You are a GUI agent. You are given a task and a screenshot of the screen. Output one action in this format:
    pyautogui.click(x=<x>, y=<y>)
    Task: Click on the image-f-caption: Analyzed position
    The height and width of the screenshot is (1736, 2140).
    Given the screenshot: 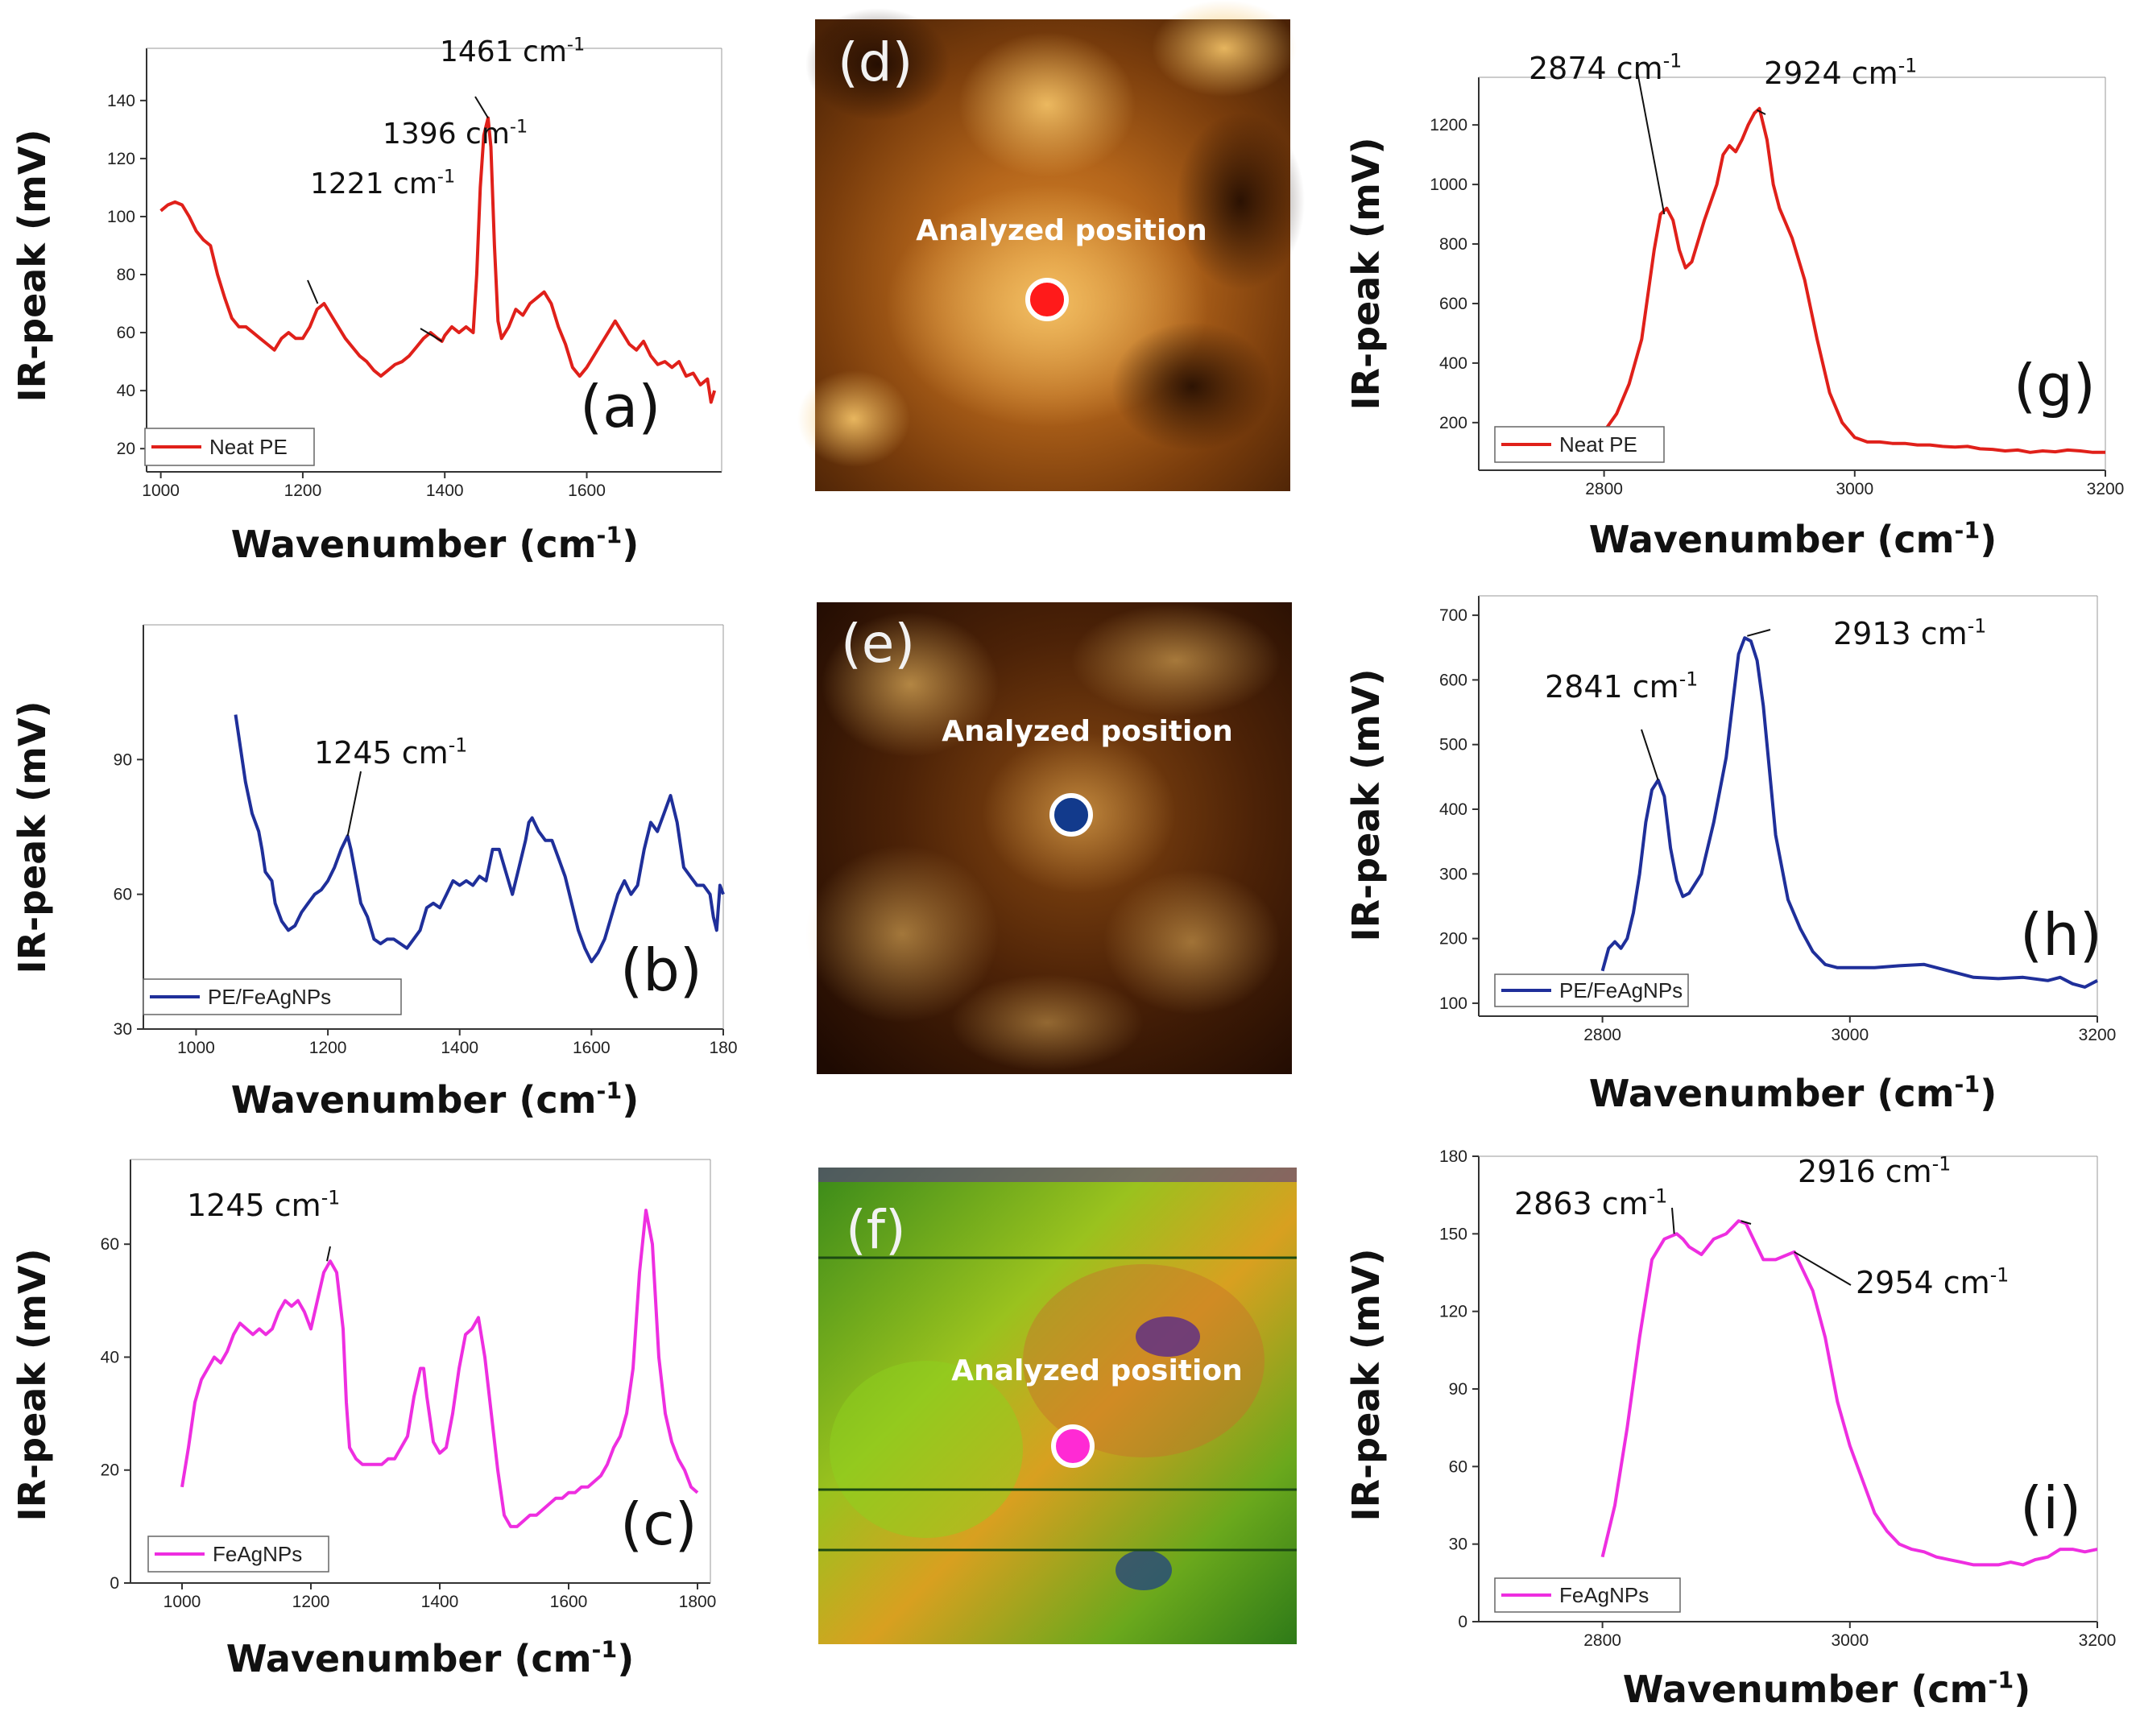 What is the action you would take?
    pyautogui.click(x=1096, y=1370)
    